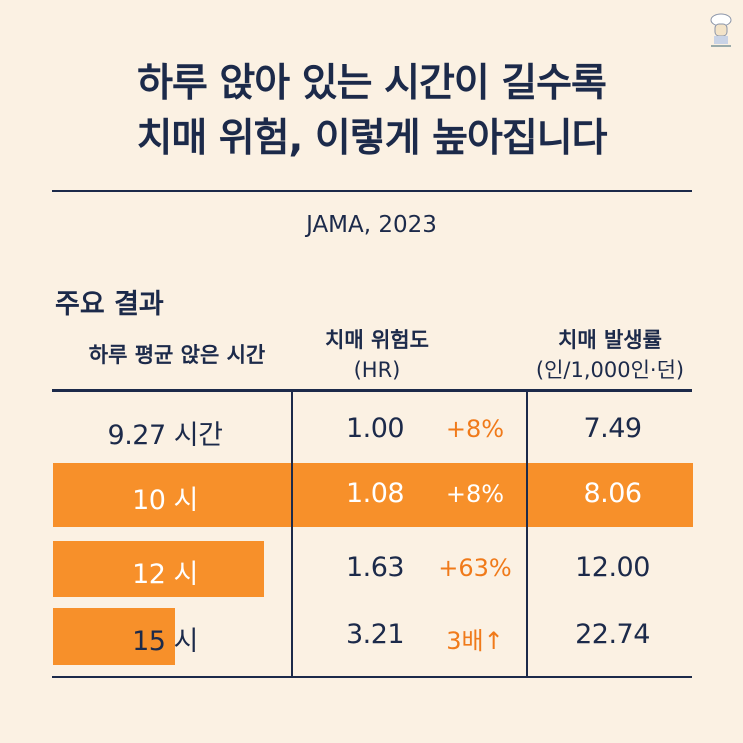 Image resolution: width=743 pixels, height=743 pixels. Describe the element at coordinates (165, 574) in the screenshot. I see `sitting-time-cell: 12 시` at that location.